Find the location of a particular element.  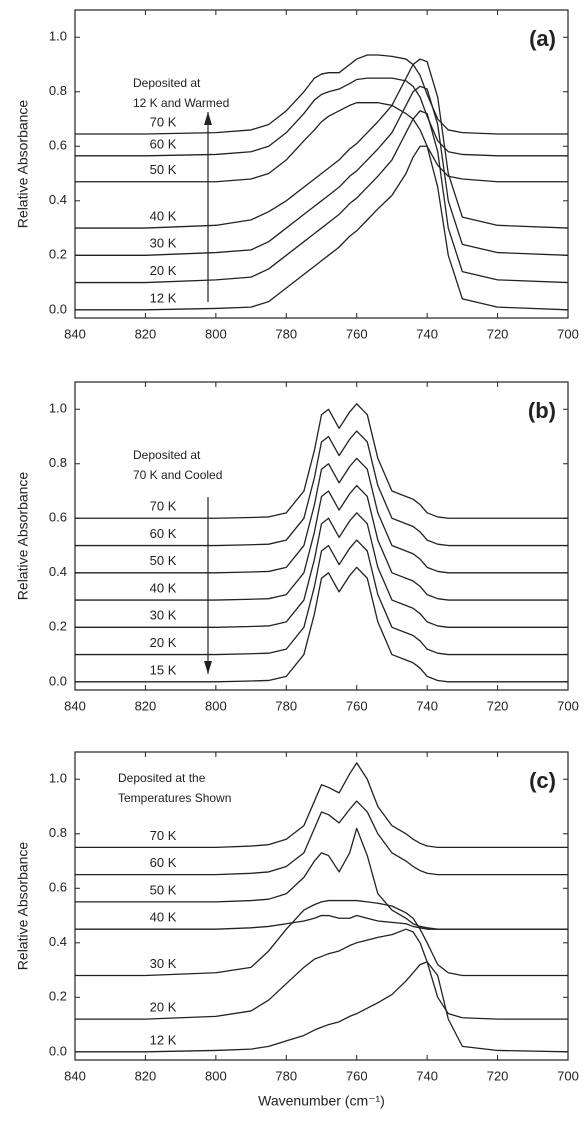

panel-label: (a) is located at coordinates (542, 38).